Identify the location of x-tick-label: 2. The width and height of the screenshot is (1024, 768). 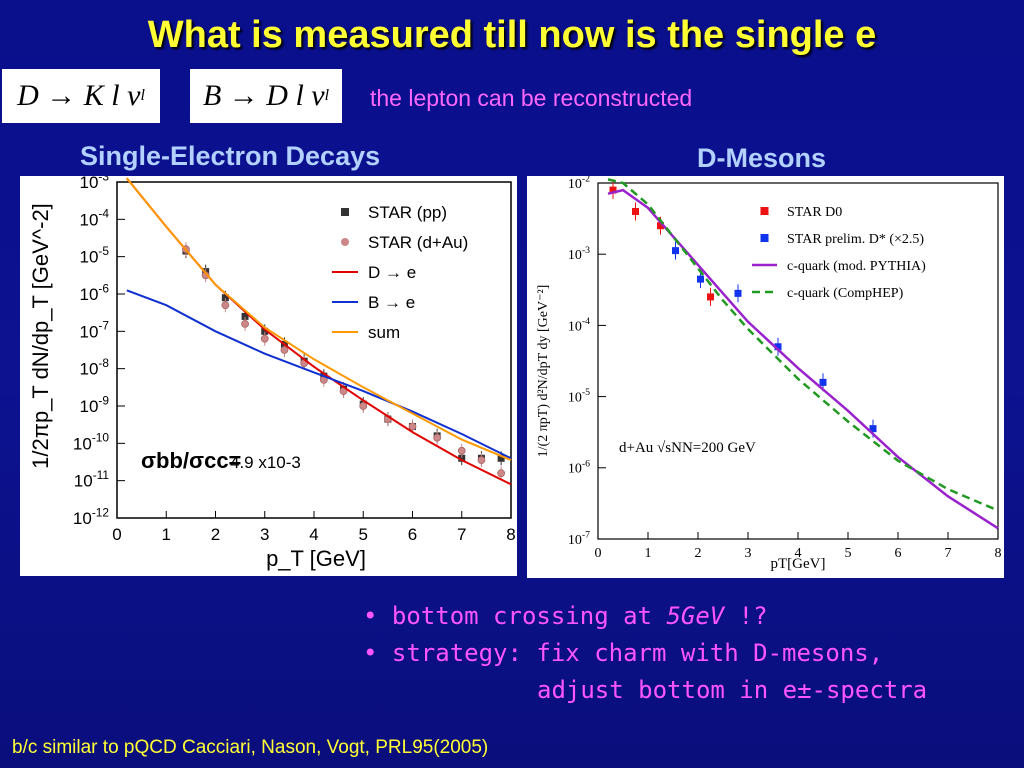
(698, 553).